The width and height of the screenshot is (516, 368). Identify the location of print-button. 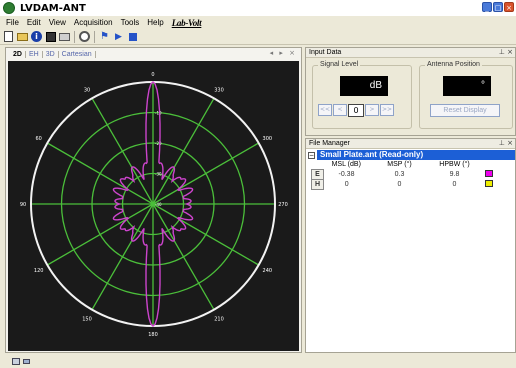
(64, 36).